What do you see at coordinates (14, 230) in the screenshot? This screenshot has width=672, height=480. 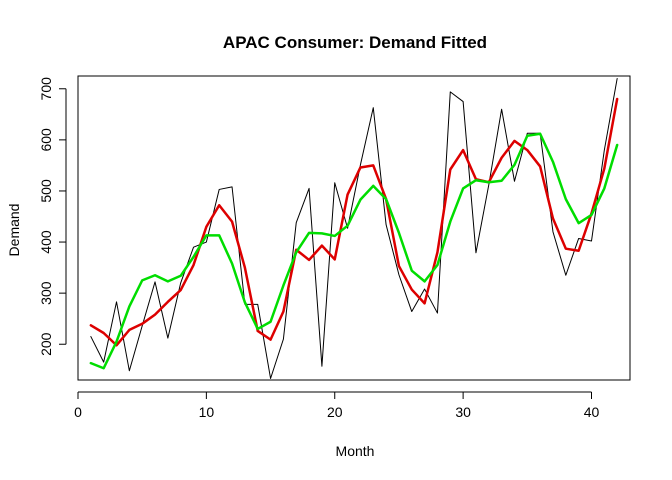 I see `y-axis-label: Demand` at bounding box center [14, 230].